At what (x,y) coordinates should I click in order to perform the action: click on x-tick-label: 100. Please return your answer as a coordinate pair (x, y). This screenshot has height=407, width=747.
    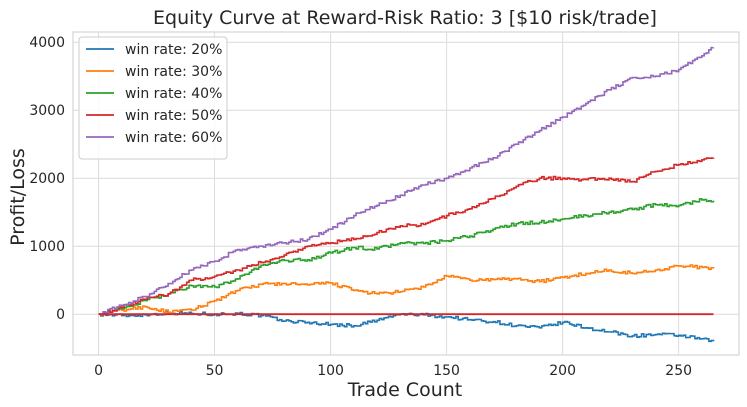
    Looking at the image, I should click on (330, 371).